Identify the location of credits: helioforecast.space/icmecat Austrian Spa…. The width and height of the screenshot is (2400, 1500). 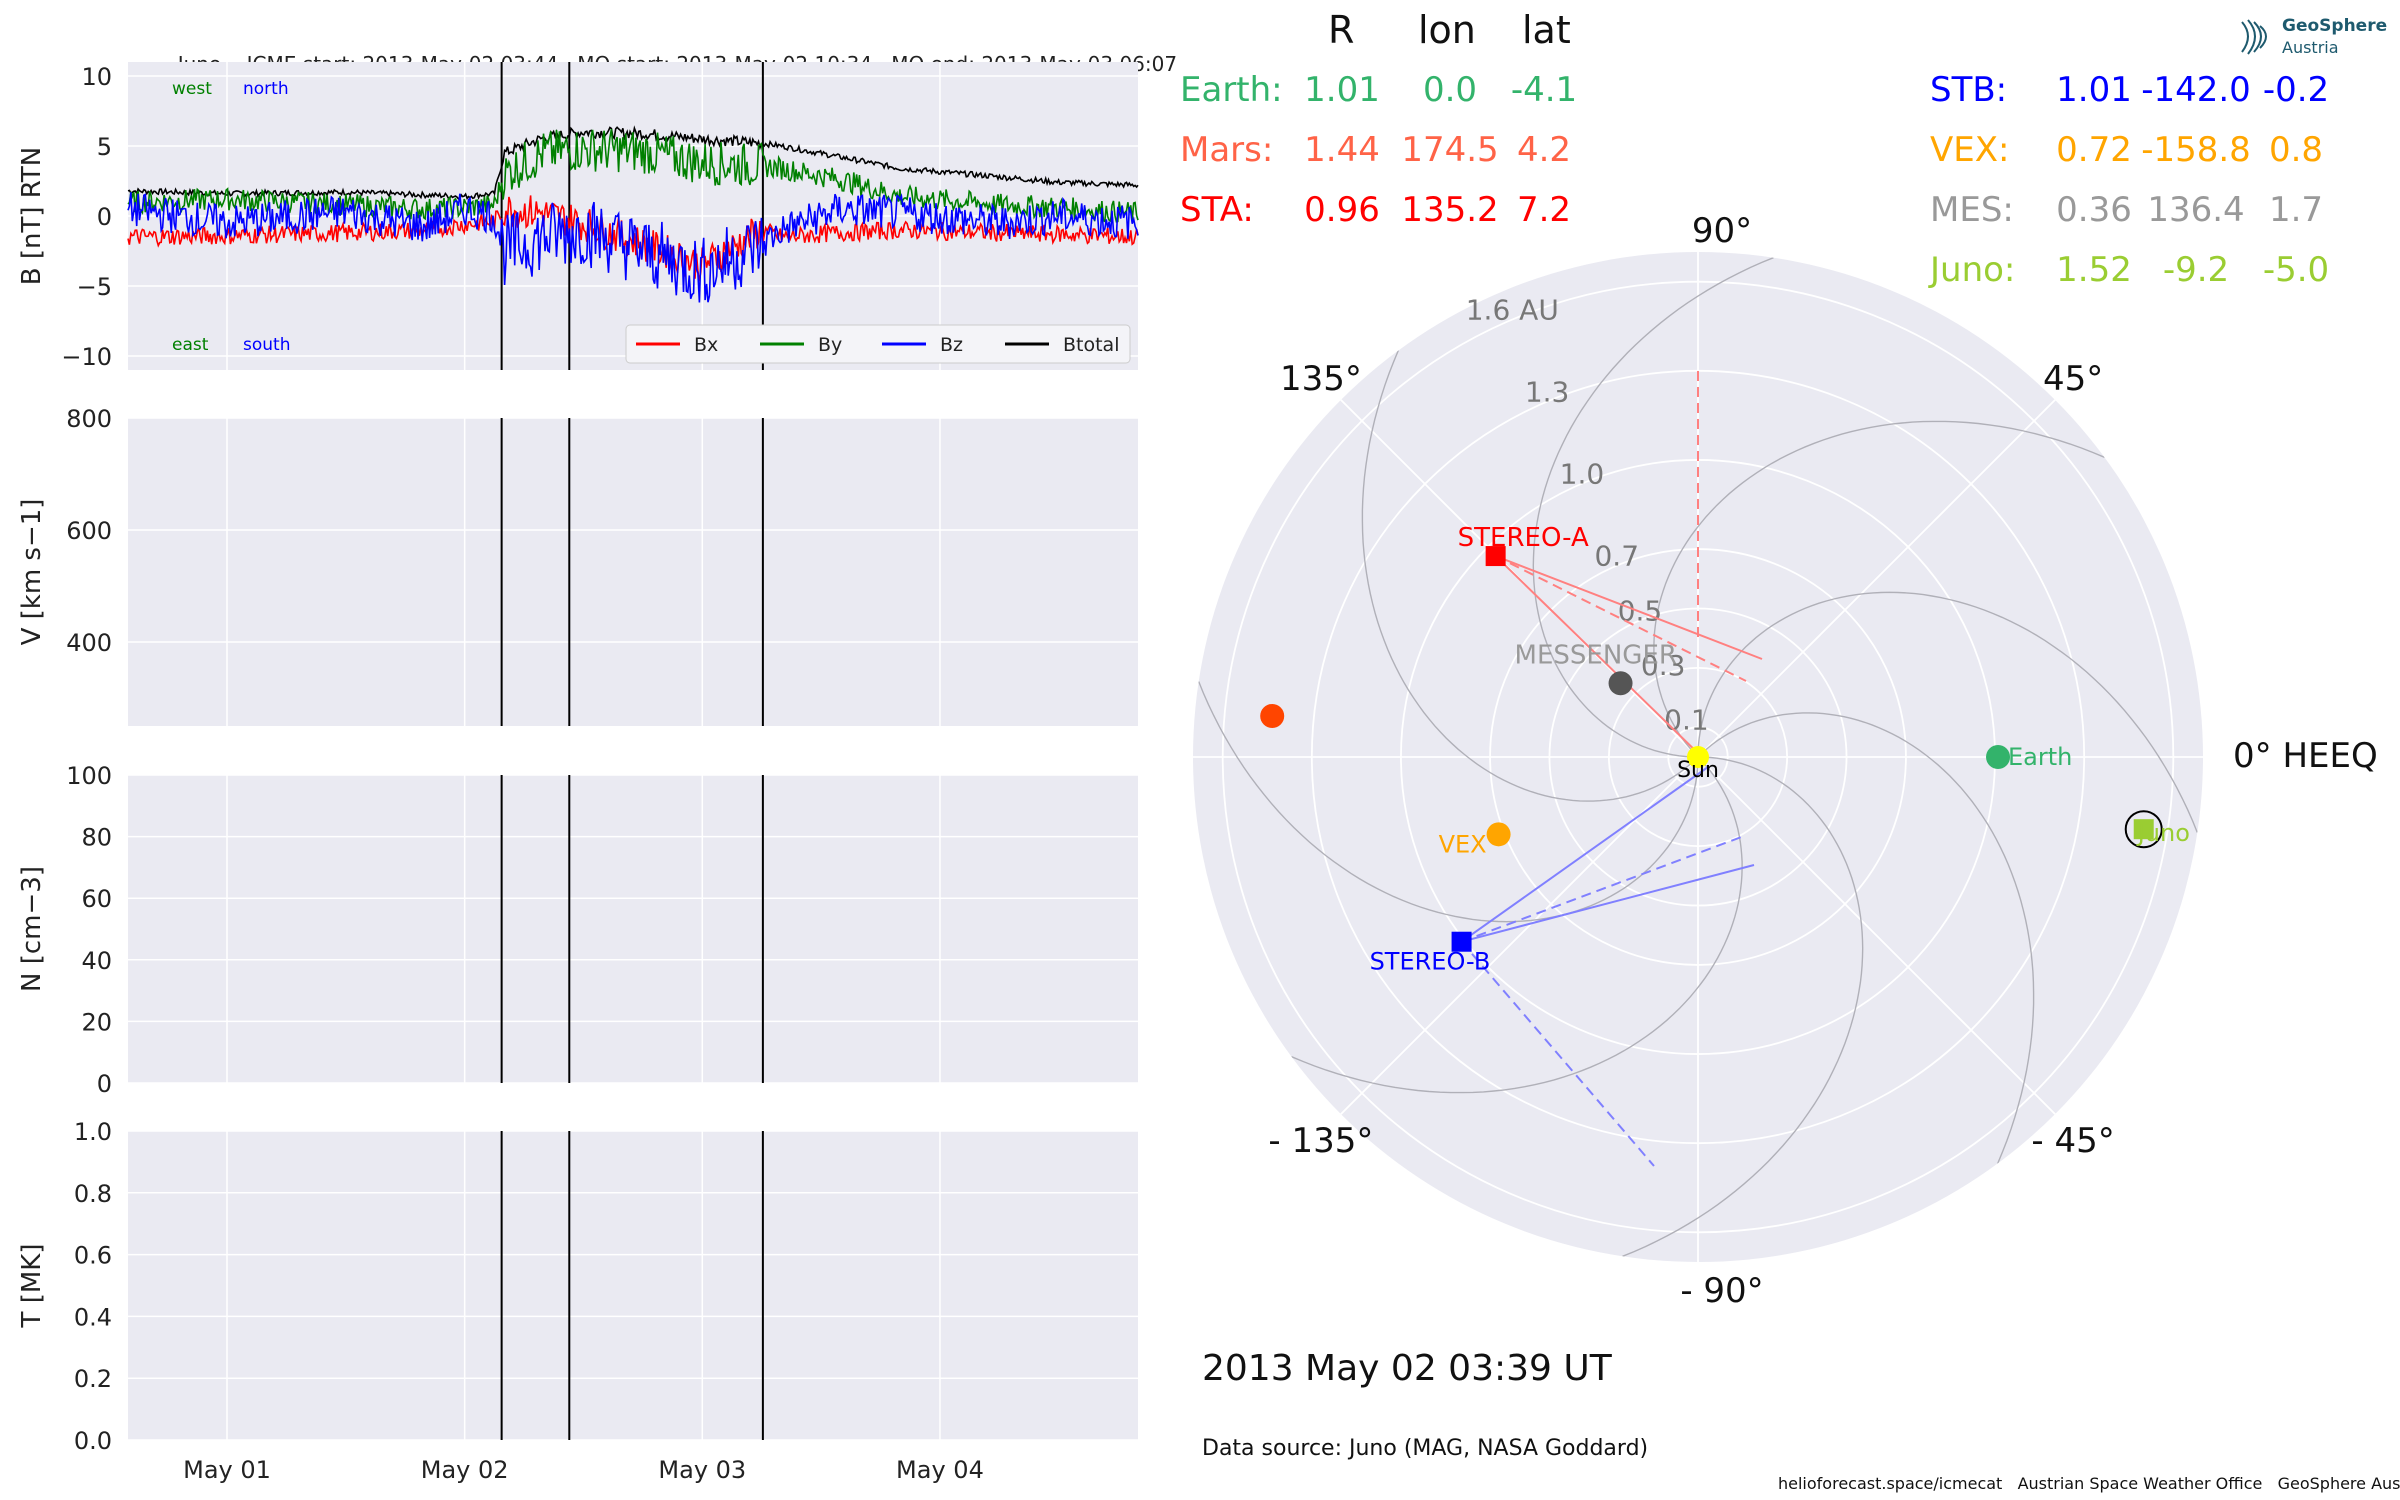
(2089, 1483).